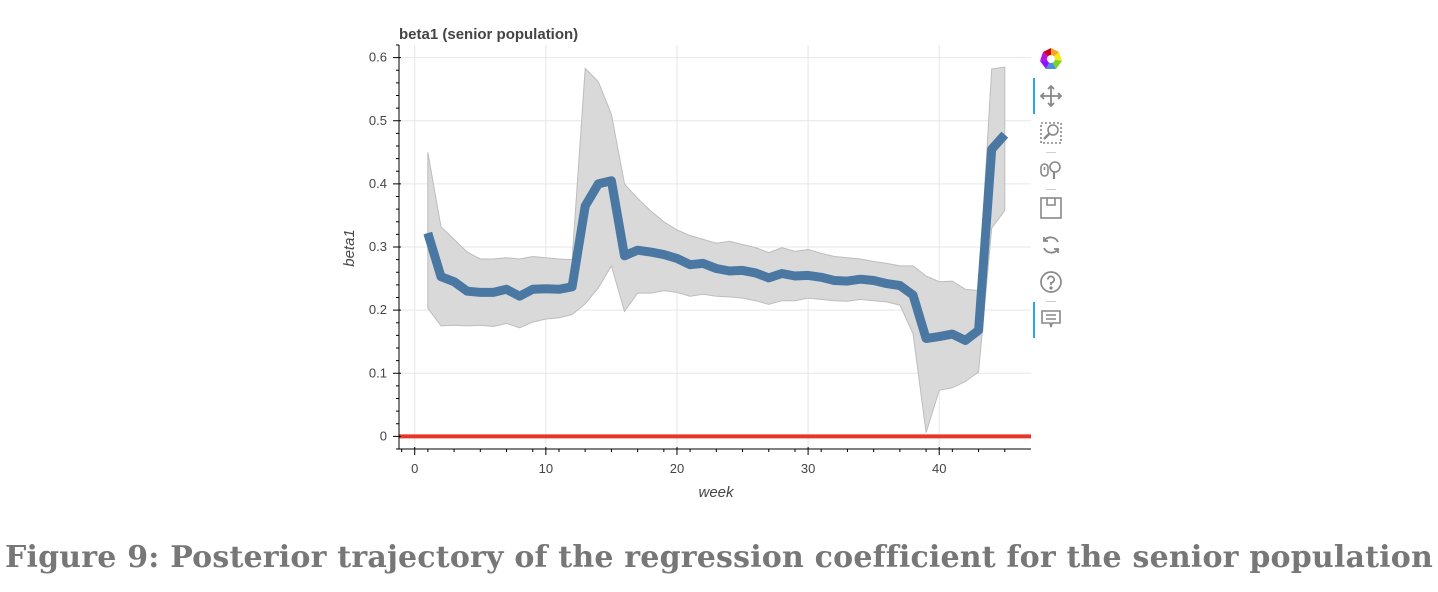 The width and height of the screenshot is (1438, 592). I want to click on hover-icon, so click(1051, 320).